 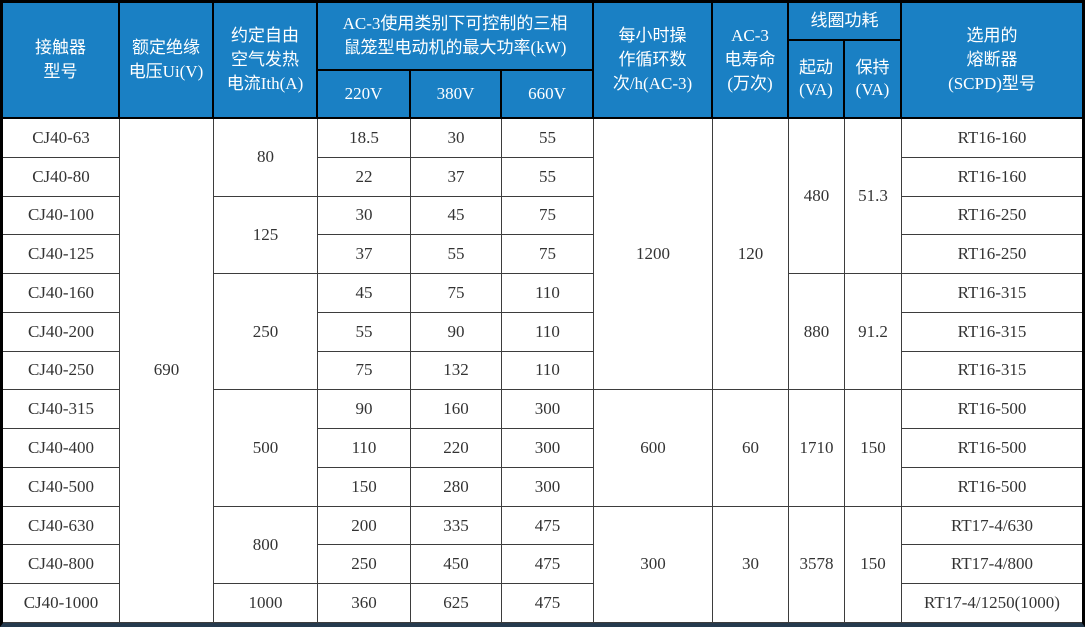 What do you see at coordinates (653, 255) in the screenshot?
I see `cycles-cell: 1200` at bounding box center [653, 255].